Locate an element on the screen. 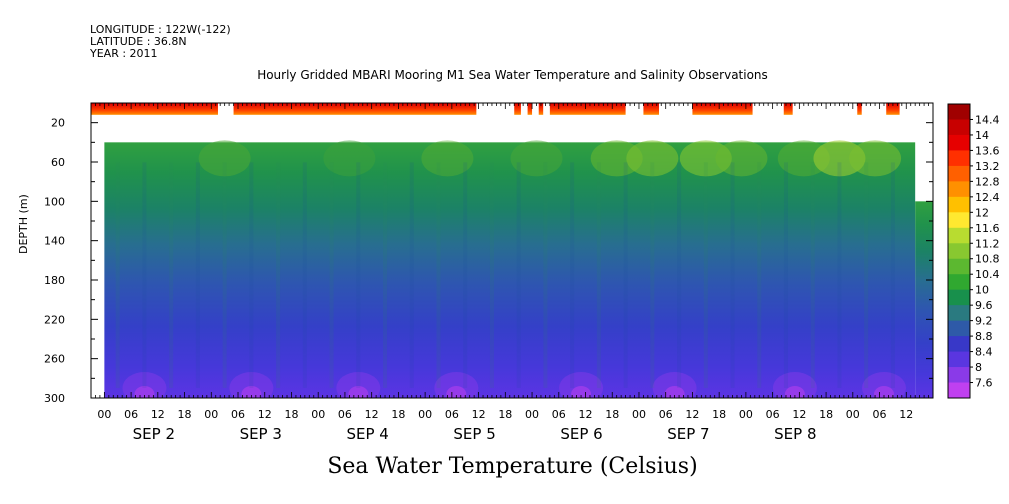 The image size is (1009, 504). colorbar-label: 8 is located at coordinates (978, 367).